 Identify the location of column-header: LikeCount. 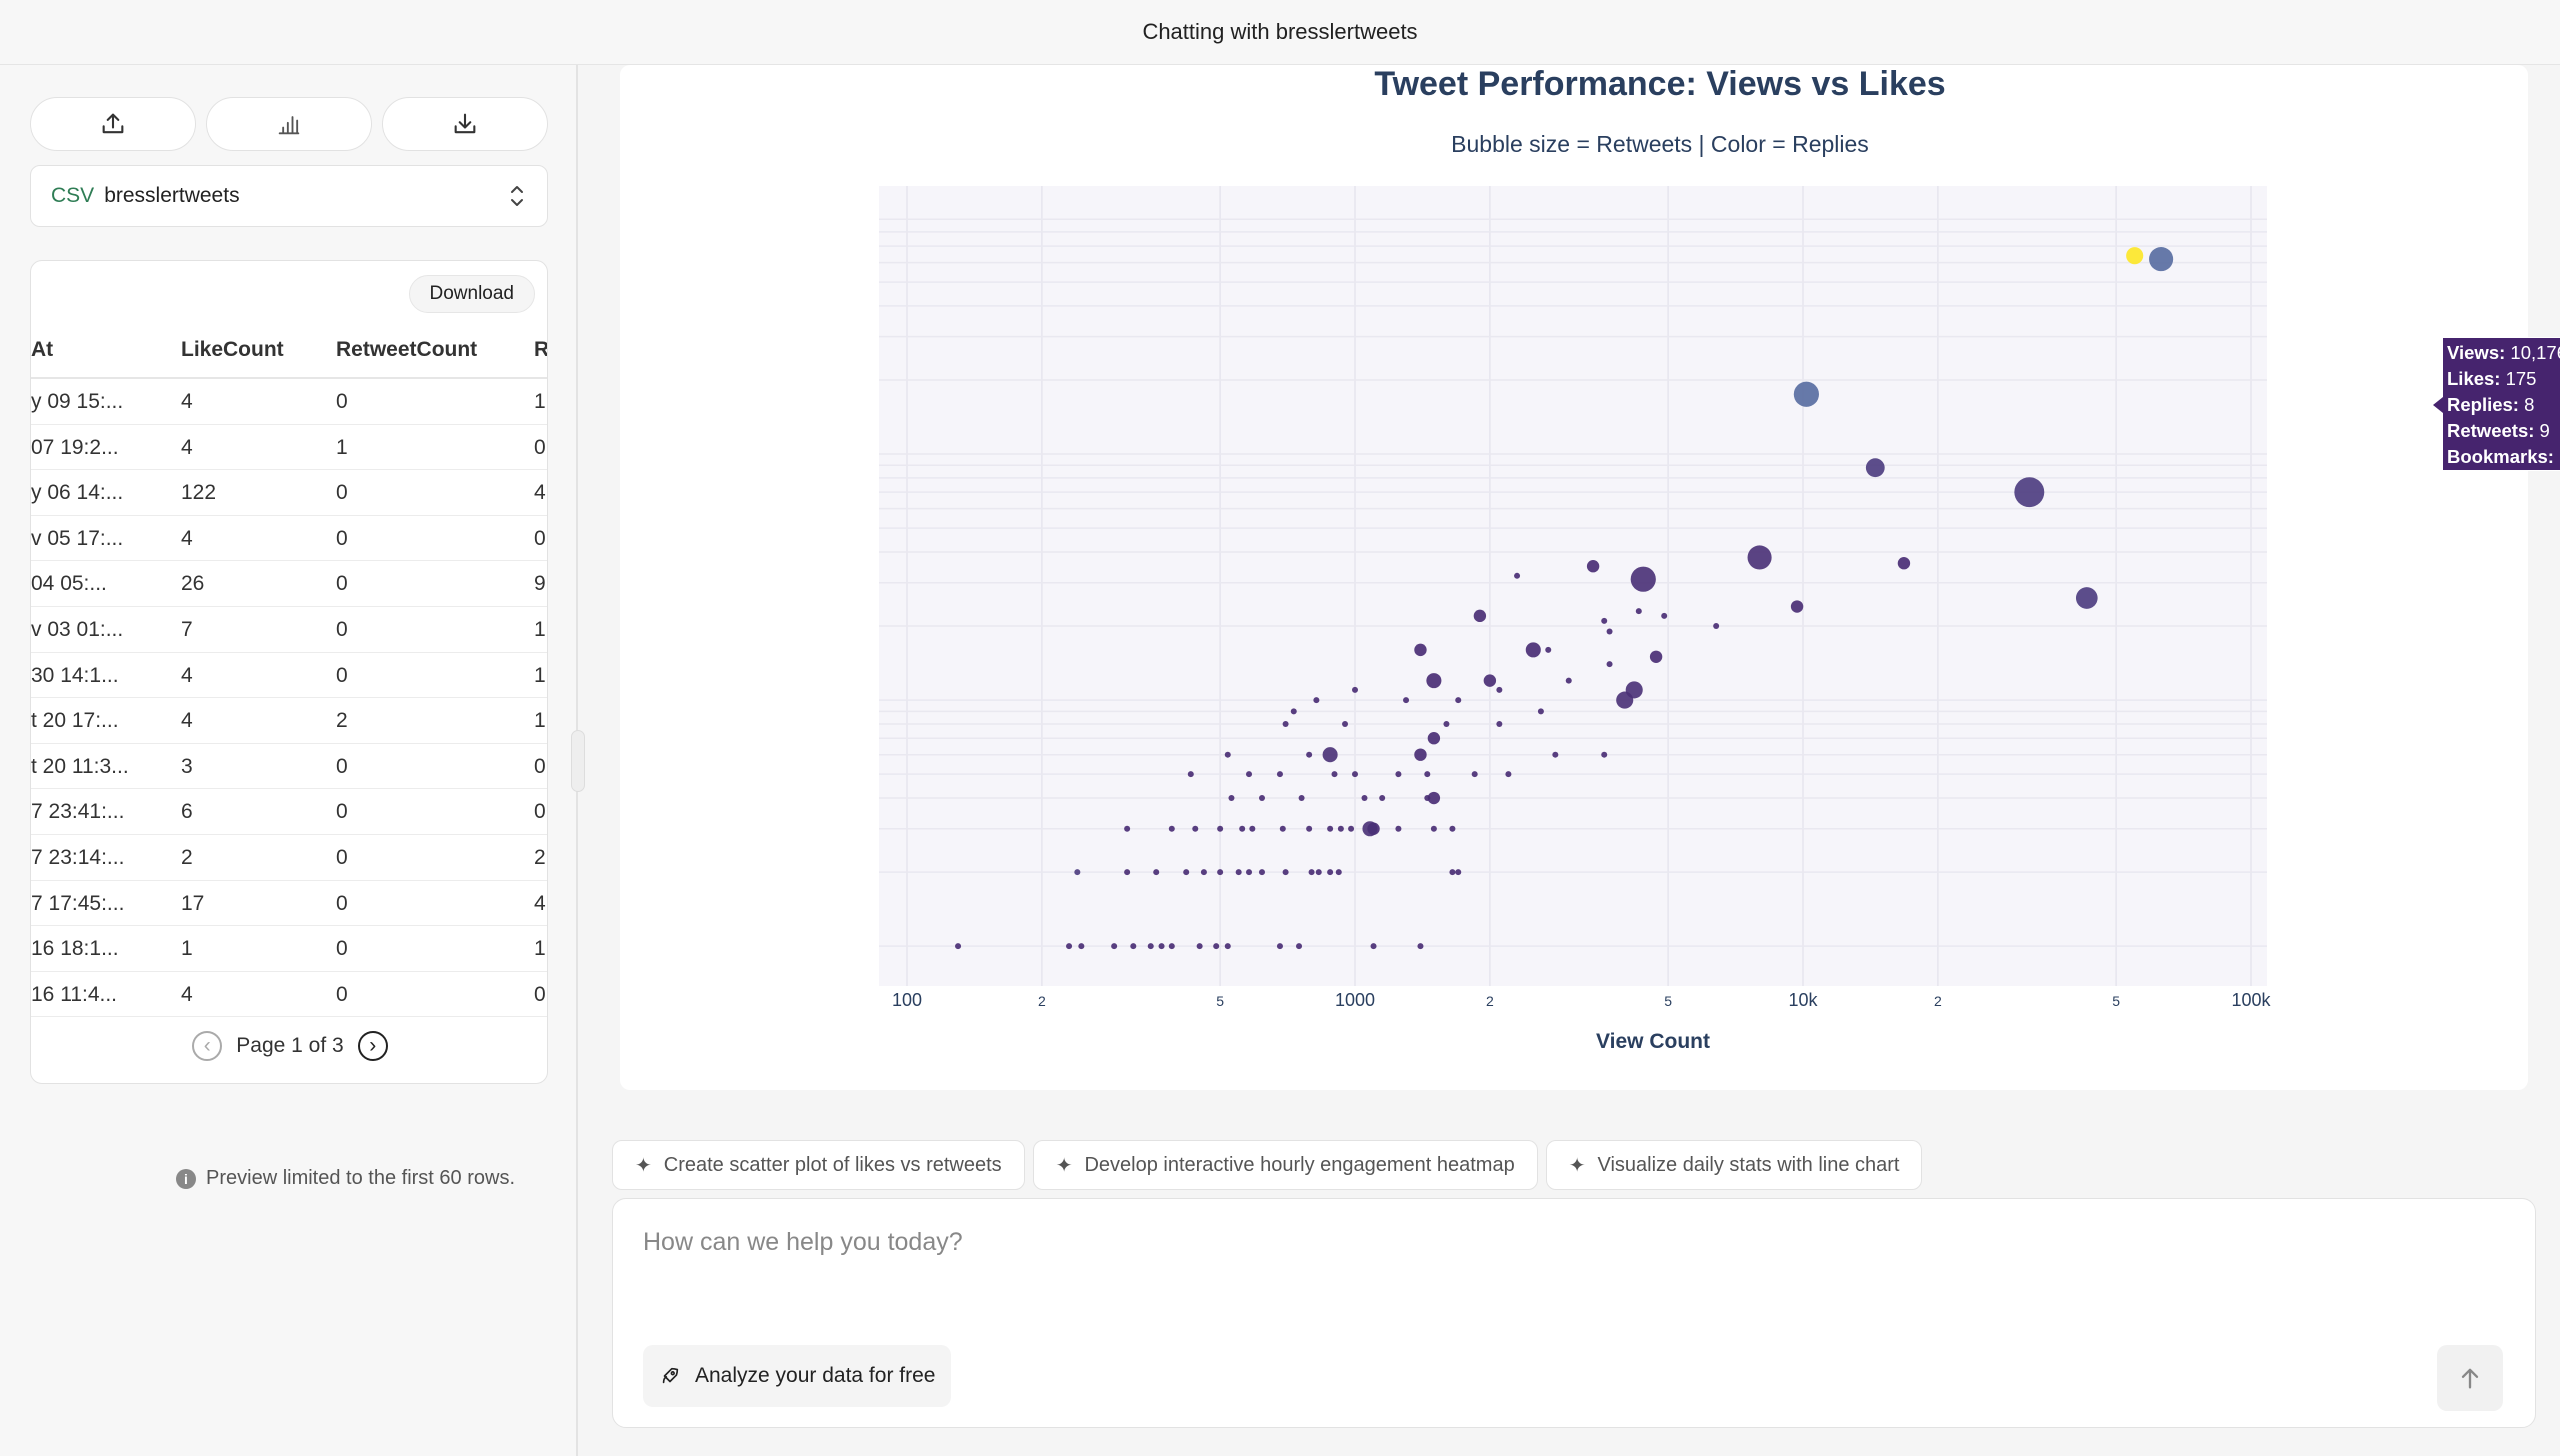
(232, 349).